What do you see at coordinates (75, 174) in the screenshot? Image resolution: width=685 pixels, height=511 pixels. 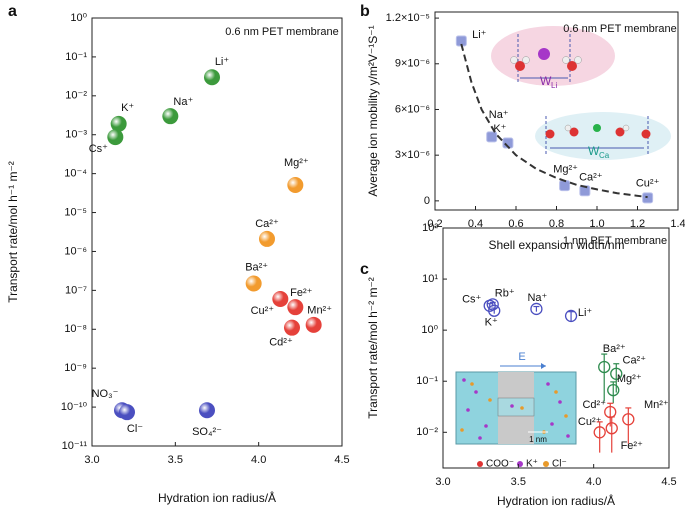 I see `y-tick-label: 10⁻⁴` at bounding box center [75, 174].